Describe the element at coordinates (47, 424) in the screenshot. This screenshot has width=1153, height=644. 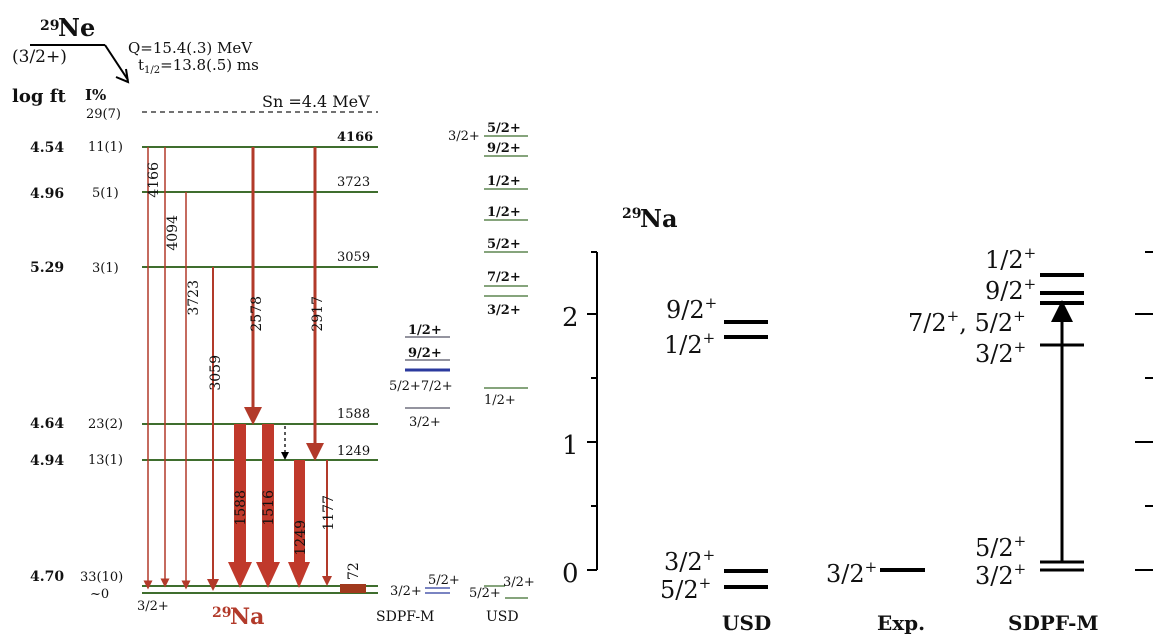
I see `logft-value: 4.64` at that location.